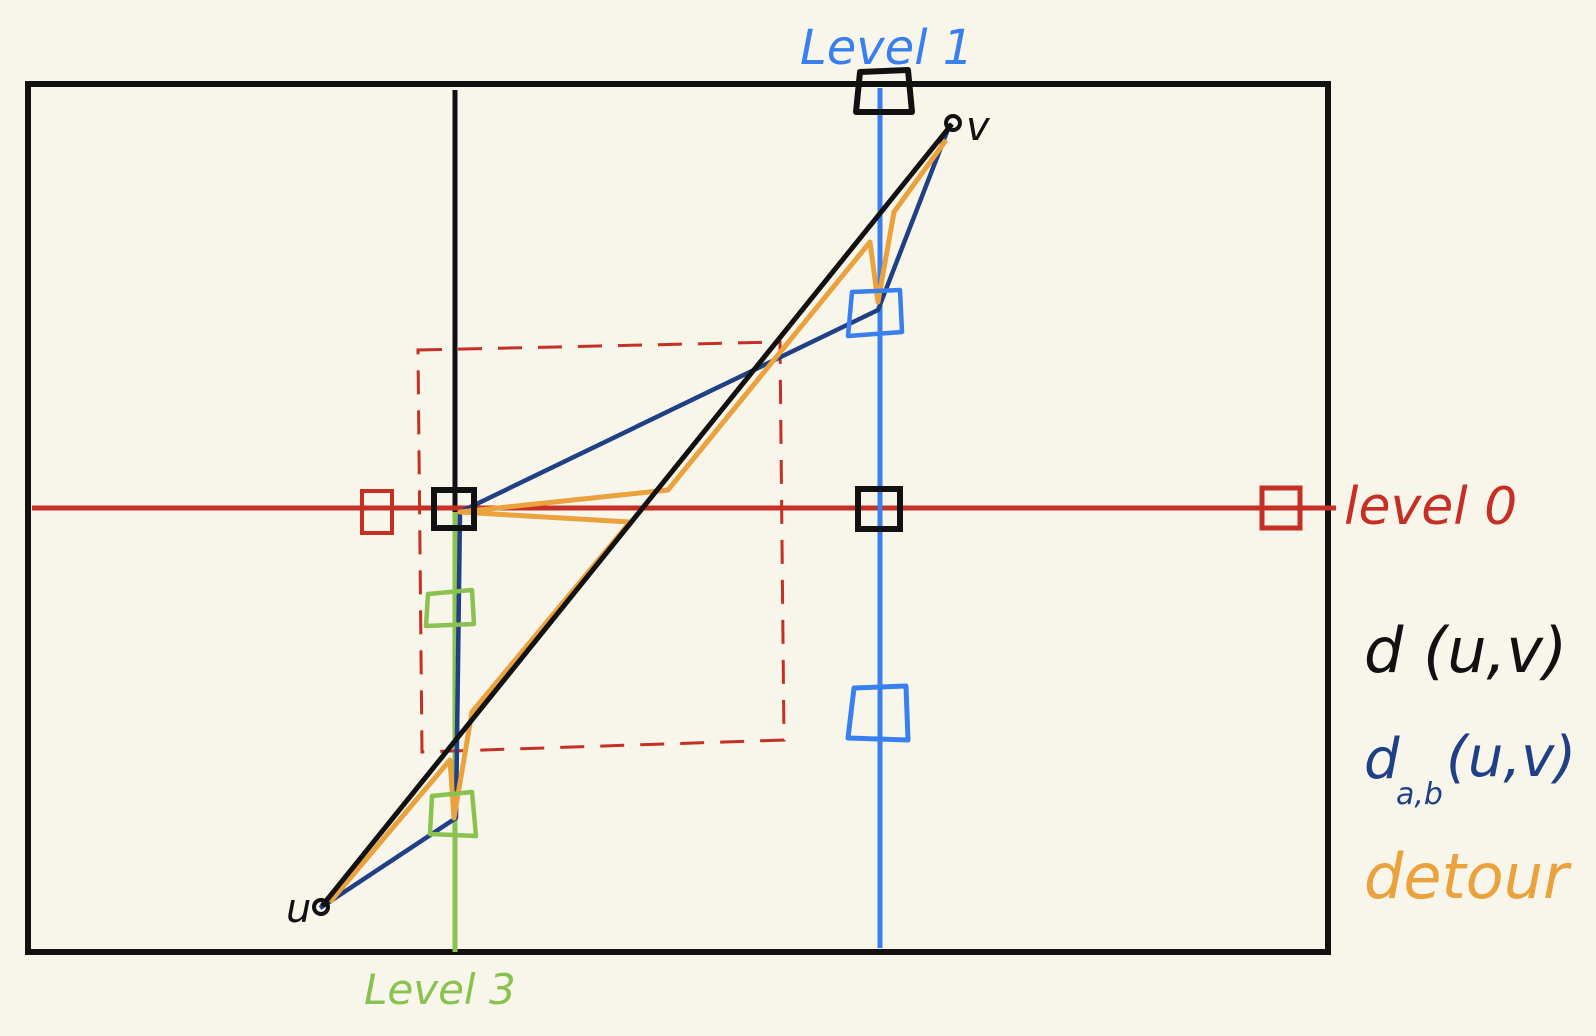  What do you see at coordinates (1281, 508) in the screenshot?
I see `red-square-right` at bounding box center [1281, 508].